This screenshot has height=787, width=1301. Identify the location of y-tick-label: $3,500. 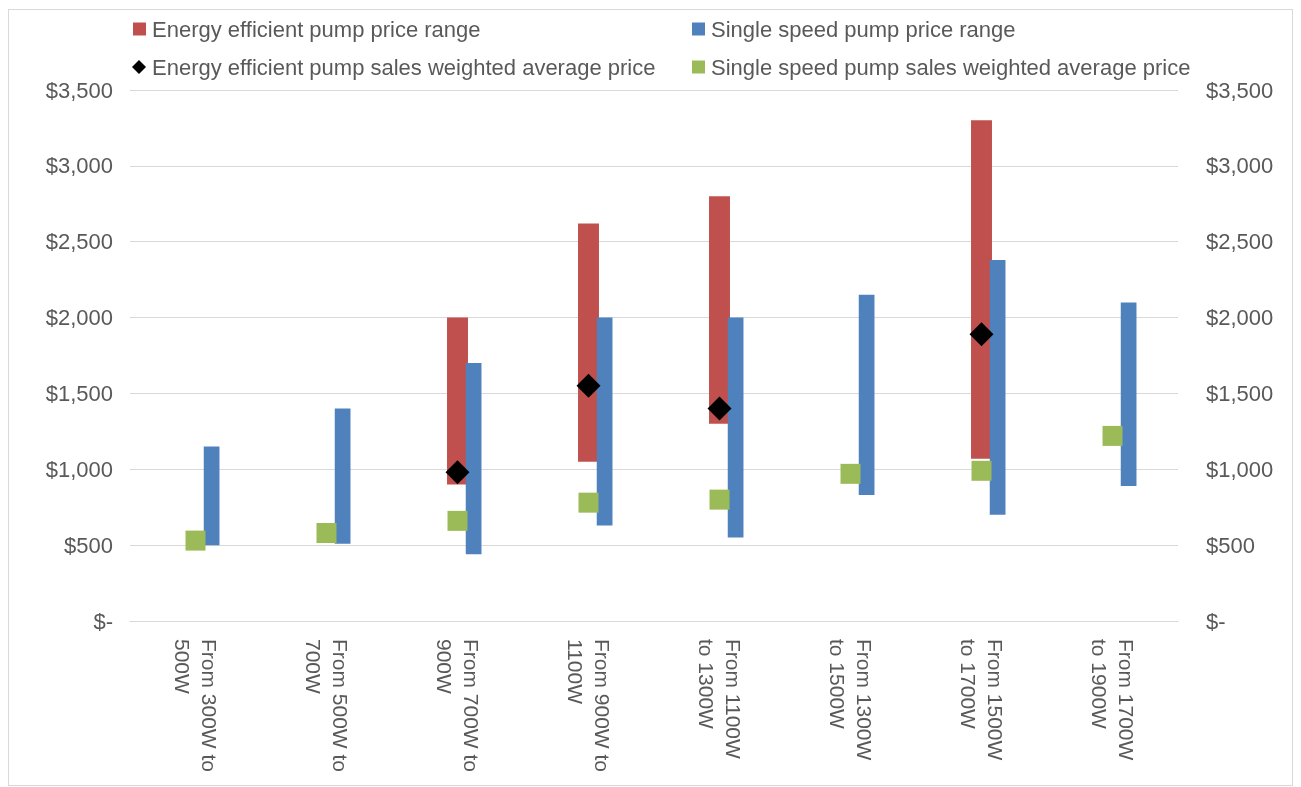
(79, 90).